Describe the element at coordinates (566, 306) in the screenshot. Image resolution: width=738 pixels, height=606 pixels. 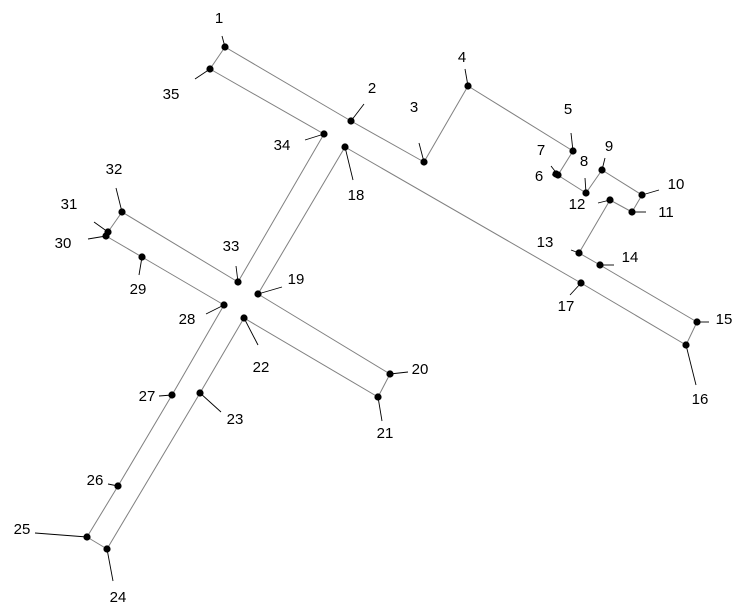
I see `node-label-17: 17` at that location.